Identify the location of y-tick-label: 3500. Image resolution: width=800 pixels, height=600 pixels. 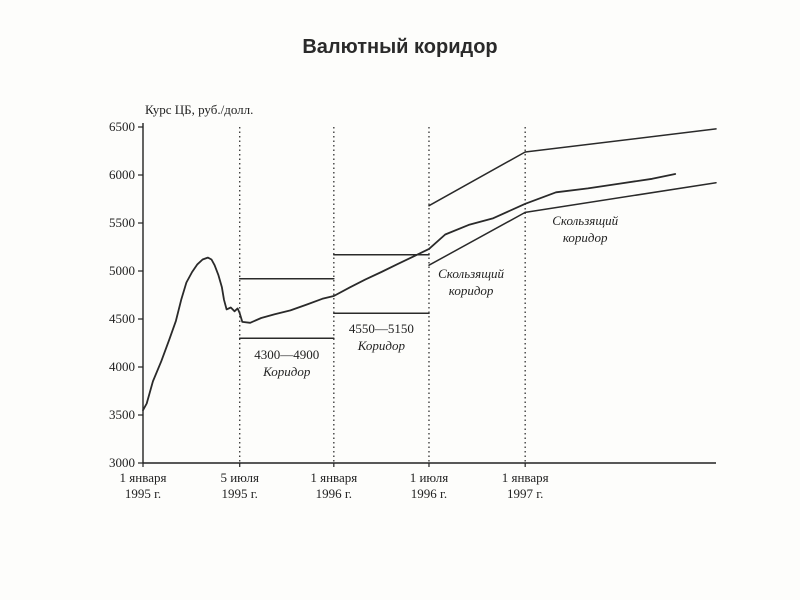
(122, 414).